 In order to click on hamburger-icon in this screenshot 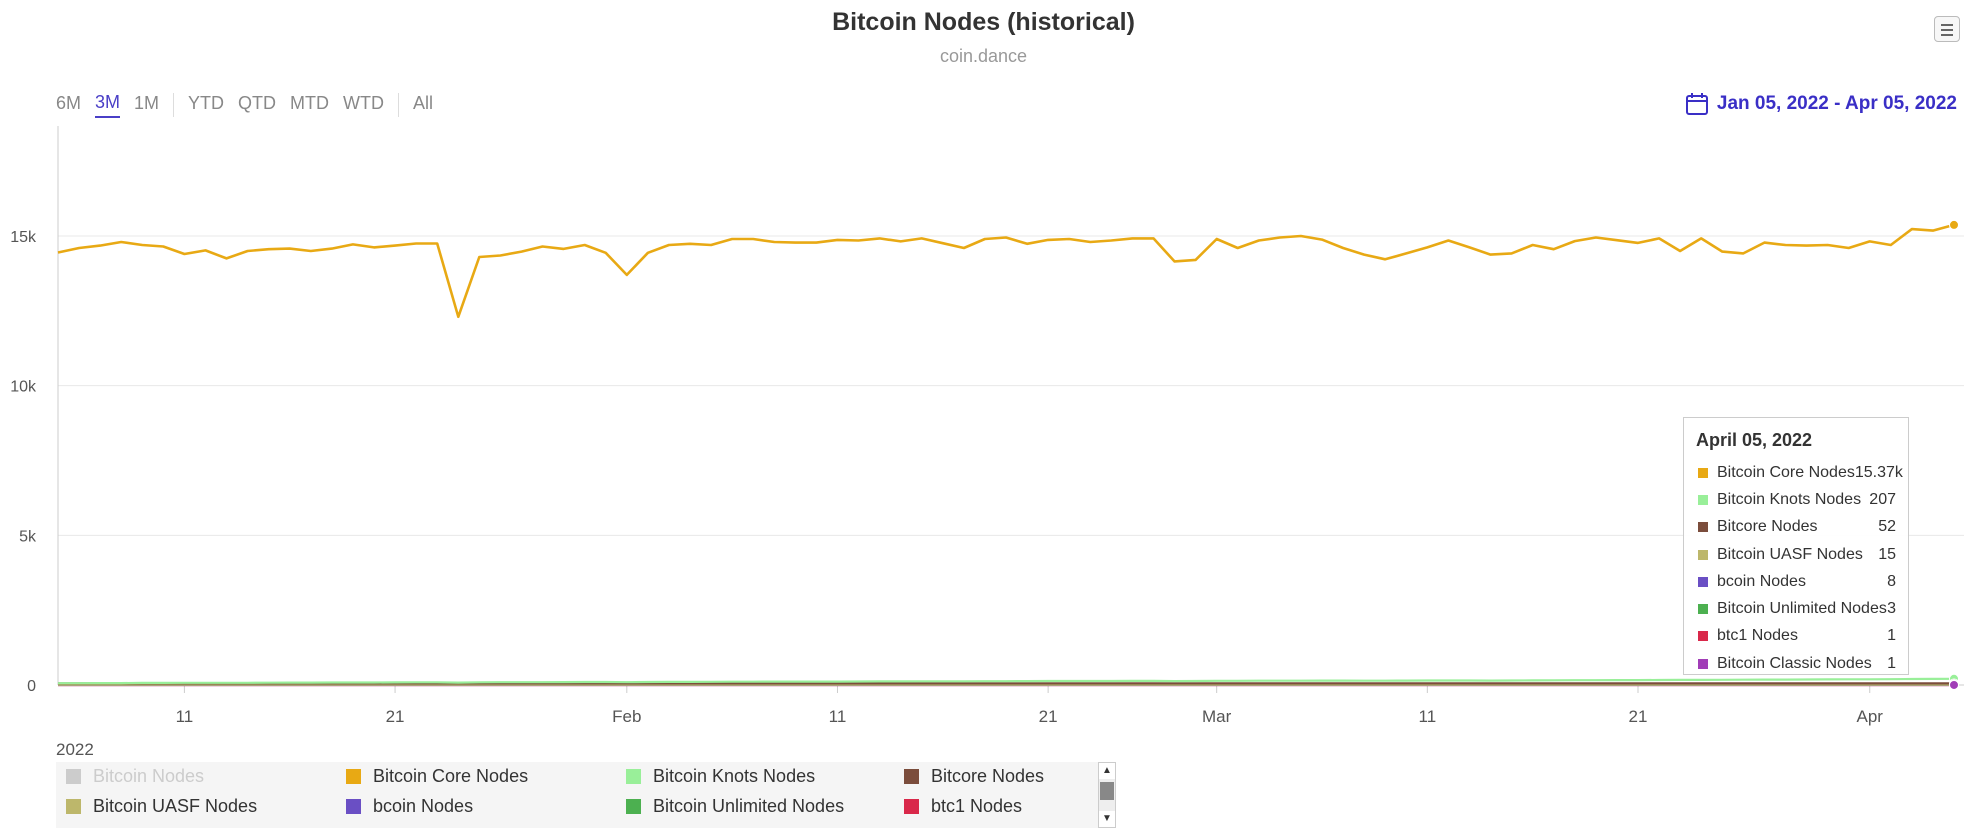, I will do `click(1947, 25)`.